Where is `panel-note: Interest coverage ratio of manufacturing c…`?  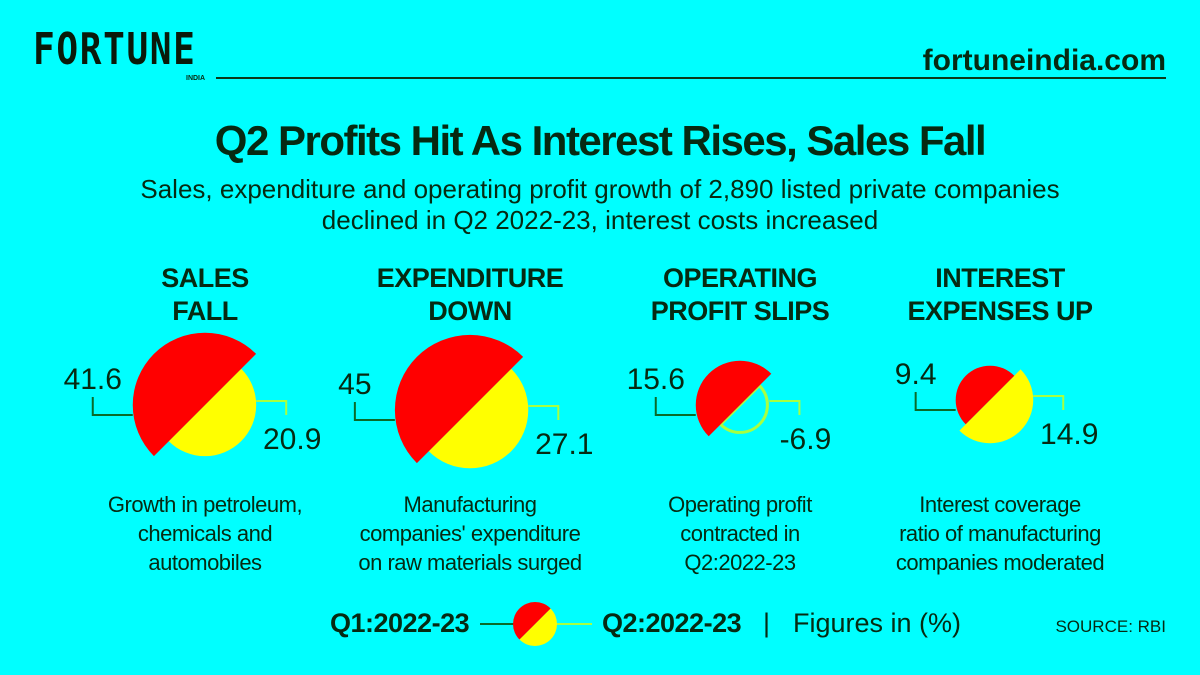 panel-note: Interest coverage ratio of manufacturing c… is located at coordinates (1000, 533).